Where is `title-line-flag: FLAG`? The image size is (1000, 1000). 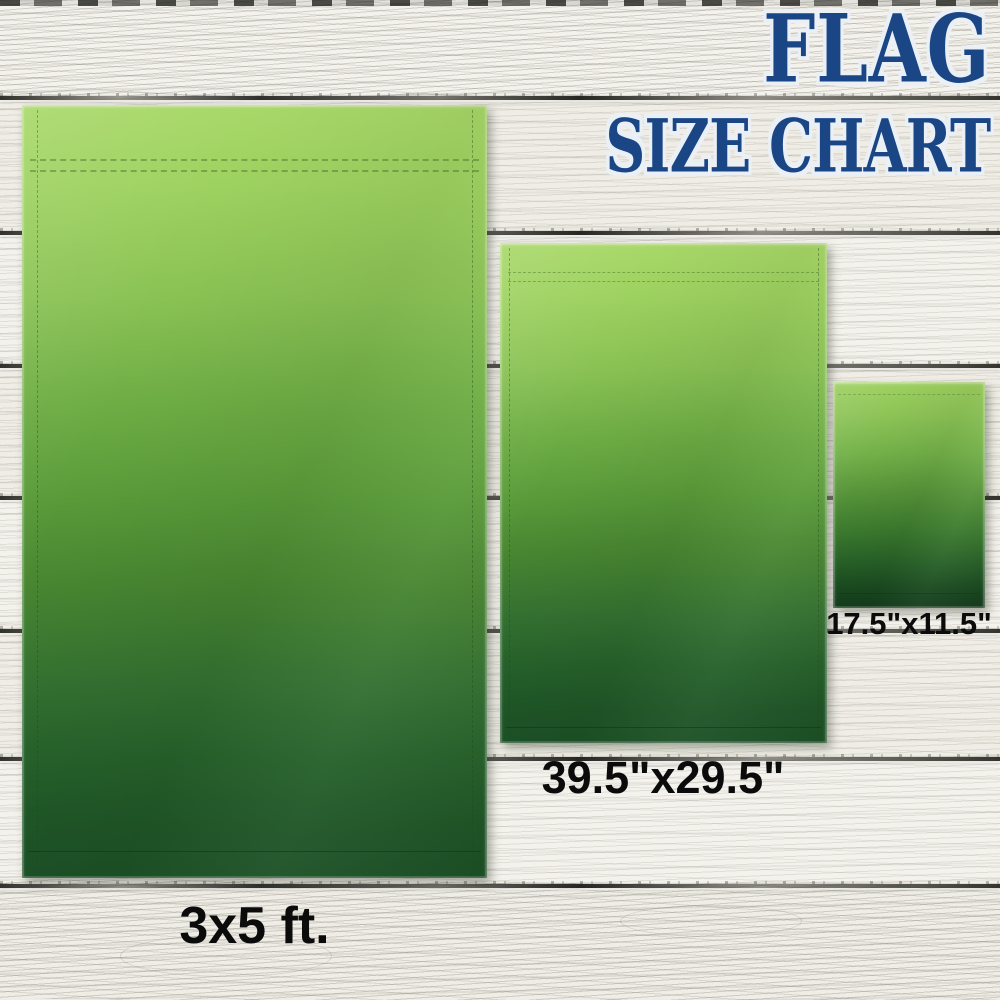
title-line-flag: FLAG is located at coordinates (876, 52).